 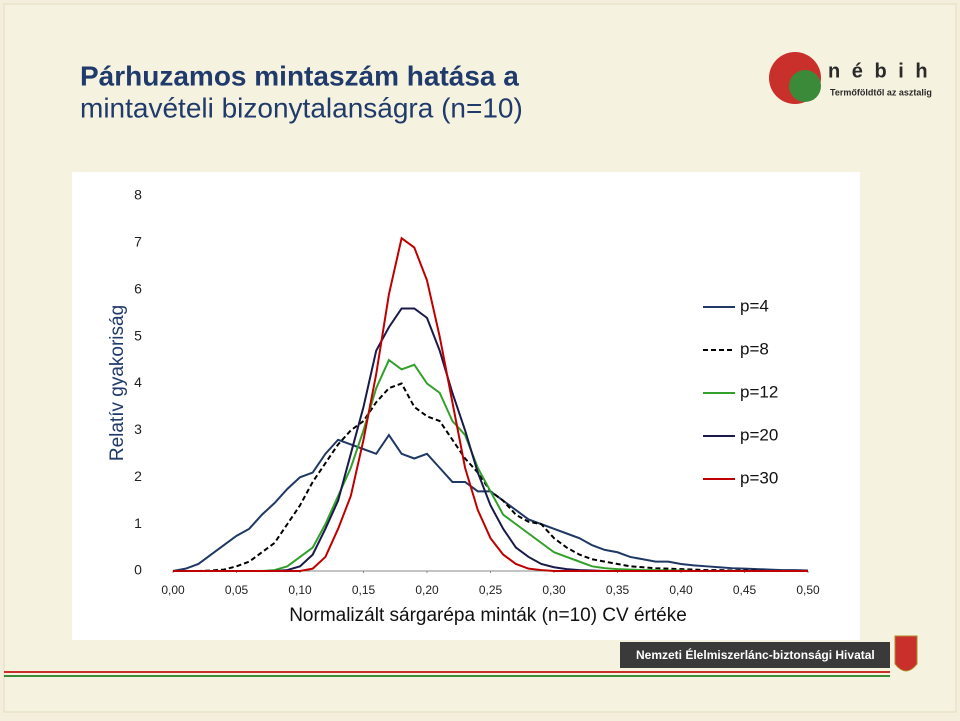 I want to click on x-tick-label: 0,05, so click(x=237, y=590).